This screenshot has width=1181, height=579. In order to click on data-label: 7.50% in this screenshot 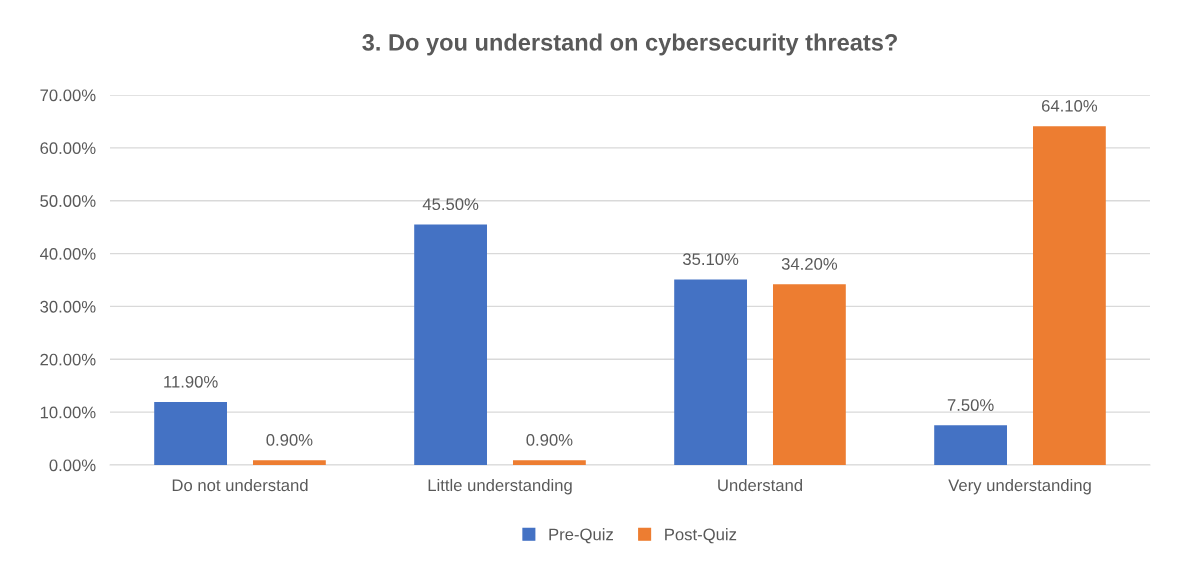, I will do `click(970, 405)`.